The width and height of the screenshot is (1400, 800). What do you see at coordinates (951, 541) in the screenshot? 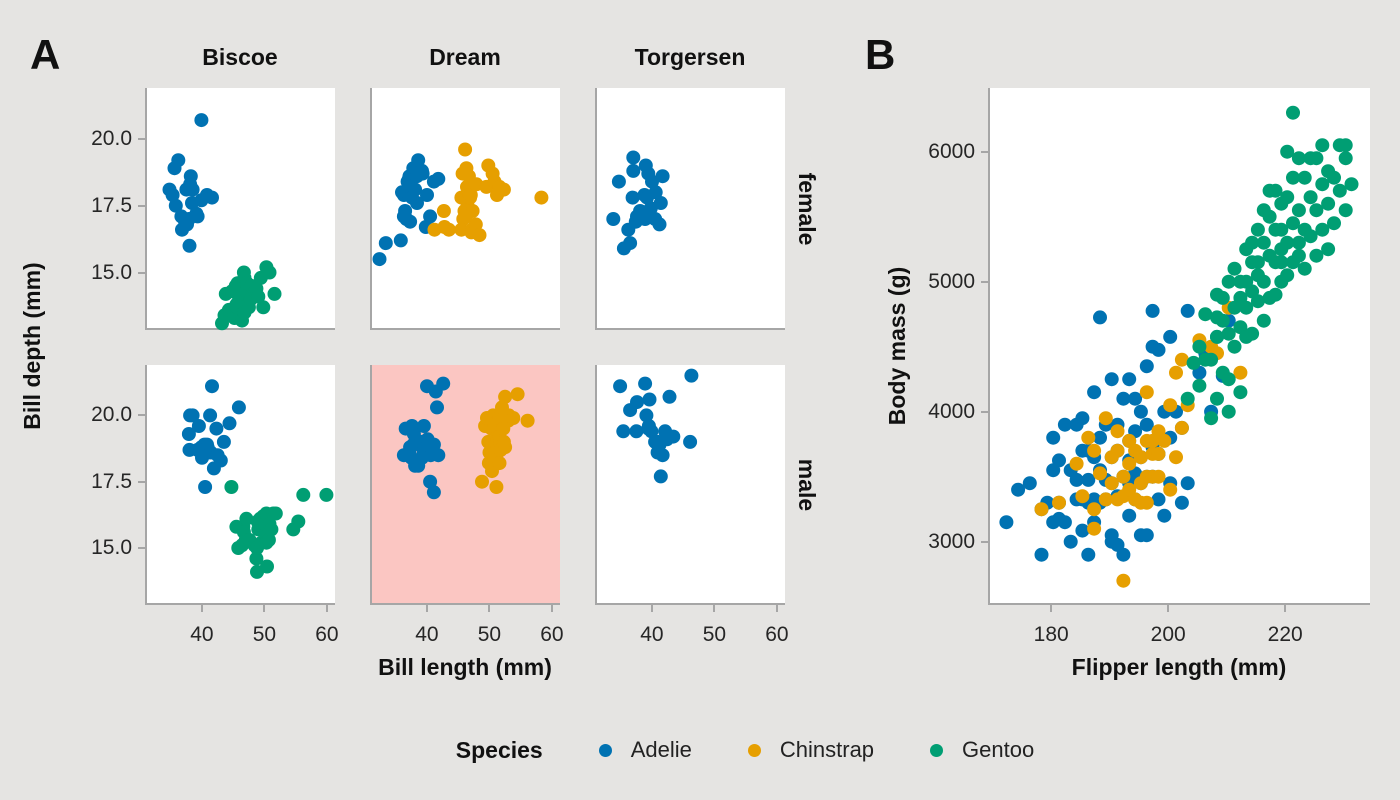
I see `axis-tick-label: 3000` at bounding box center [951, 541].